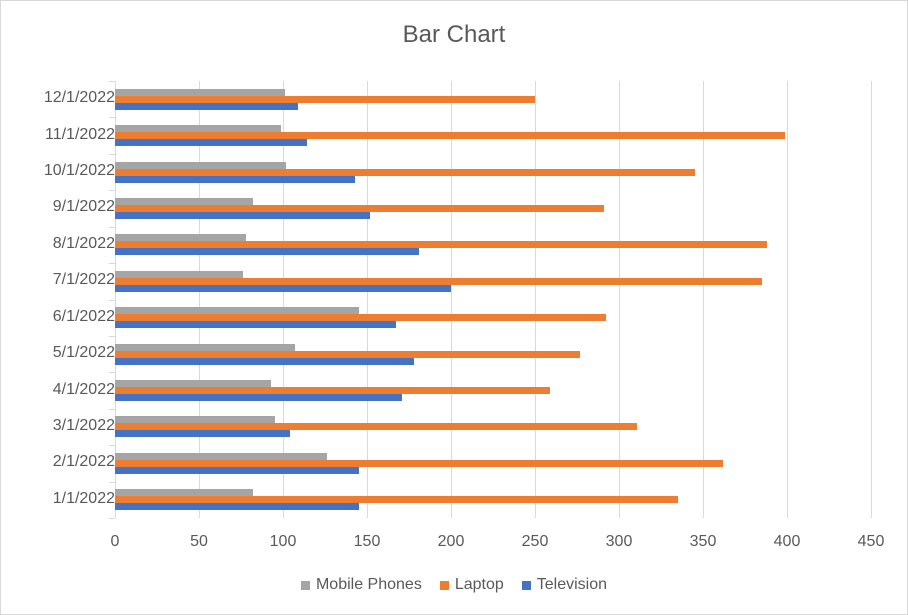 This screenshot has height=615, width=908. I want to click on y-tick-label: 12/1/2022, so click(79, 98).